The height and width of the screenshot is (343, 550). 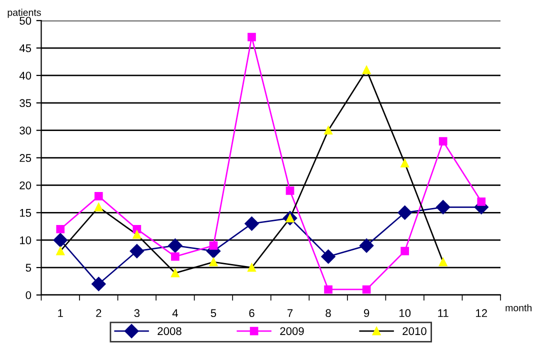 I want to click on y-tick-label: 15, so click(x=26, y=213).